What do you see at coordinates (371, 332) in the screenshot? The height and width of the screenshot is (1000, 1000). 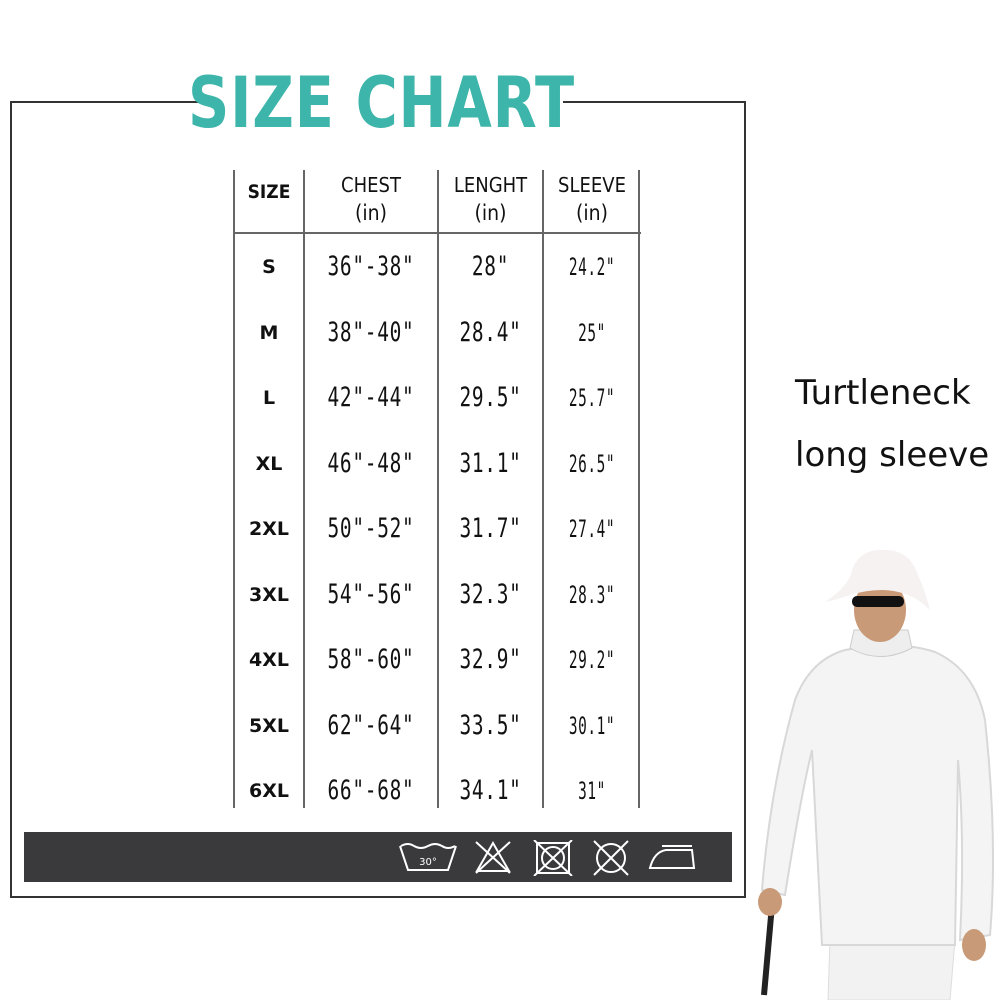 I see `cell-chest: 38"-40"` at bounding box center [371, 332].